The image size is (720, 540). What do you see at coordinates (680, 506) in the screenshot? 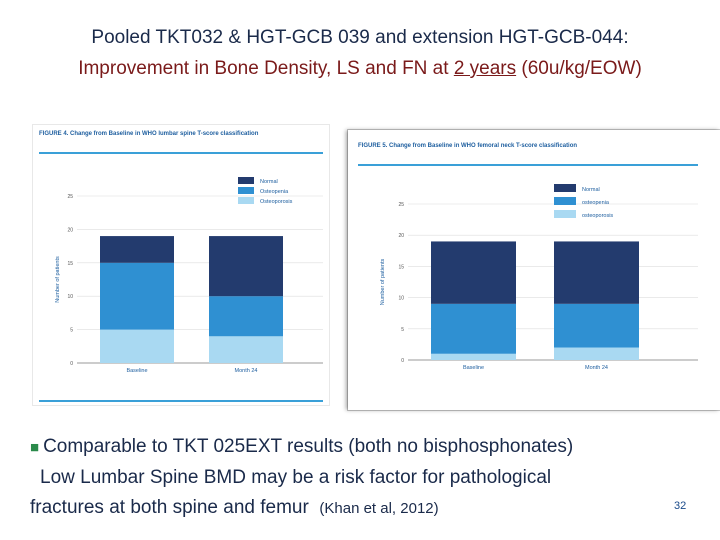
I see `page-number: 32` at bounding box center [680, 506].